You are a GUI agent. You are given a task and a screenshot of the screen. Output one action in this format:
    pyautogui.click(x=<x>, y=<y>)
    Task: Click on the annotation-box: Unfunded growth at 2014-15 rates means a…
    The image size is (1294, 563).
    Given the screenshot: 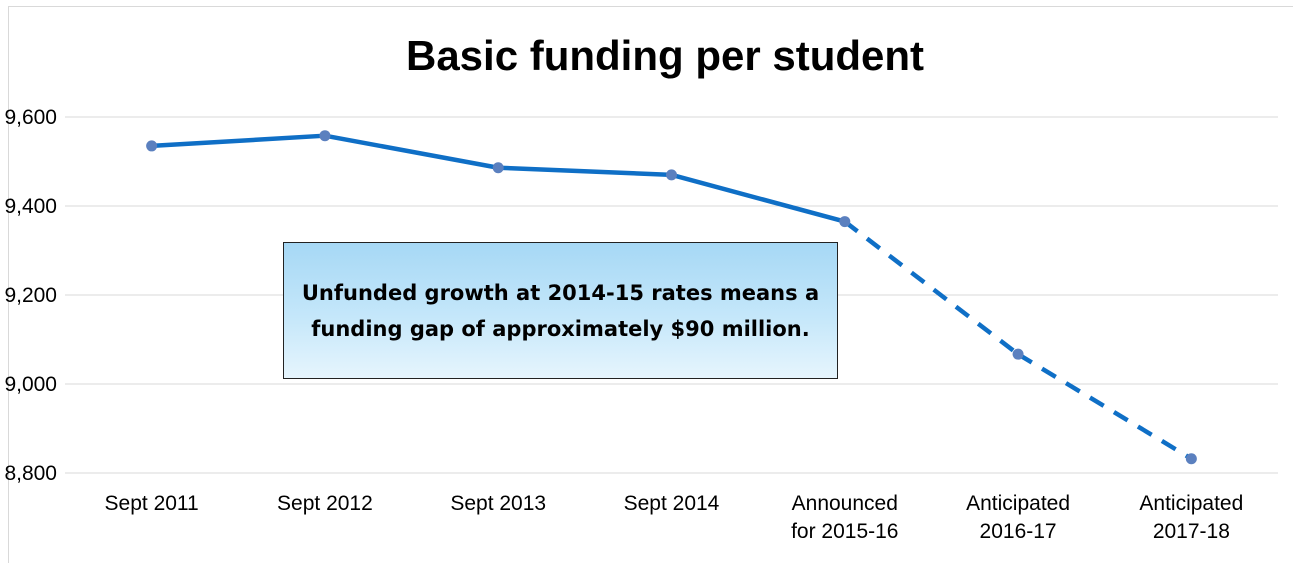 What is the action you would take?
    pyautogui.click(x=560, y=310)
    